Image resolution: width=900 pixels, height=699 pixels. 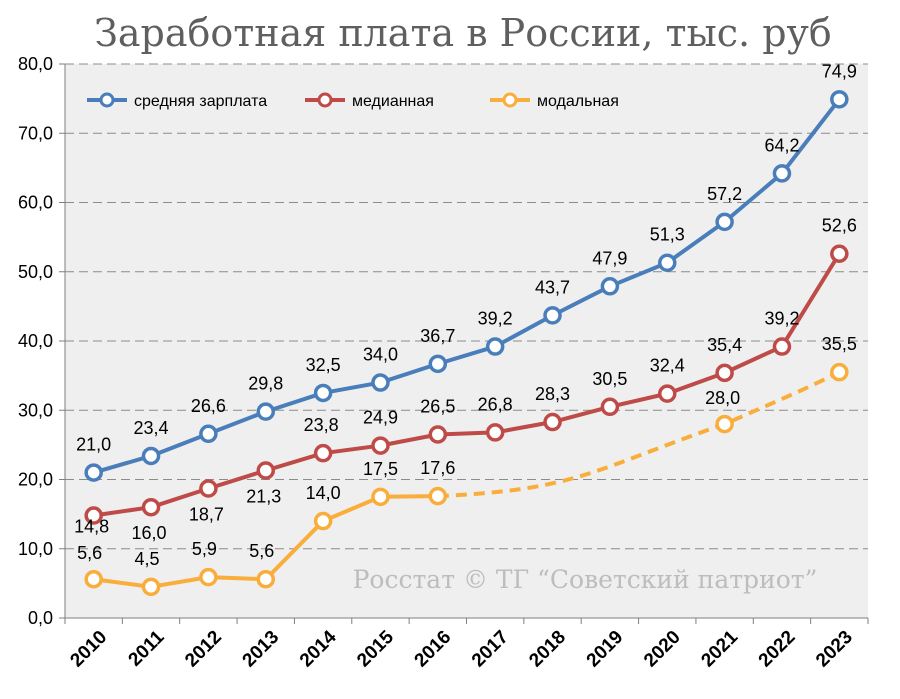 What do you see at coordinates (380, 418) in the screenshot?
I see `median-salary-data-label: 24,9` at bounding box center [380, 418].